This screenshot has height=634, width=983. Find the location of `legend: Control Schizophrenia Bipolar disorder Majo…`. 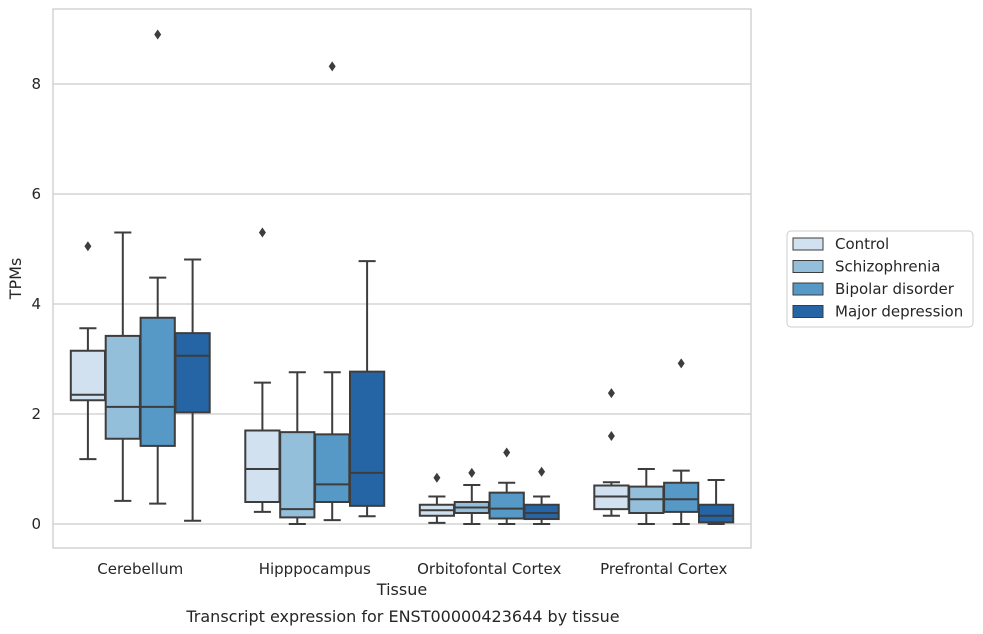

legend: Control Schizophrenia Bipolar disorder Majo… is located at coordinates (880, 279).